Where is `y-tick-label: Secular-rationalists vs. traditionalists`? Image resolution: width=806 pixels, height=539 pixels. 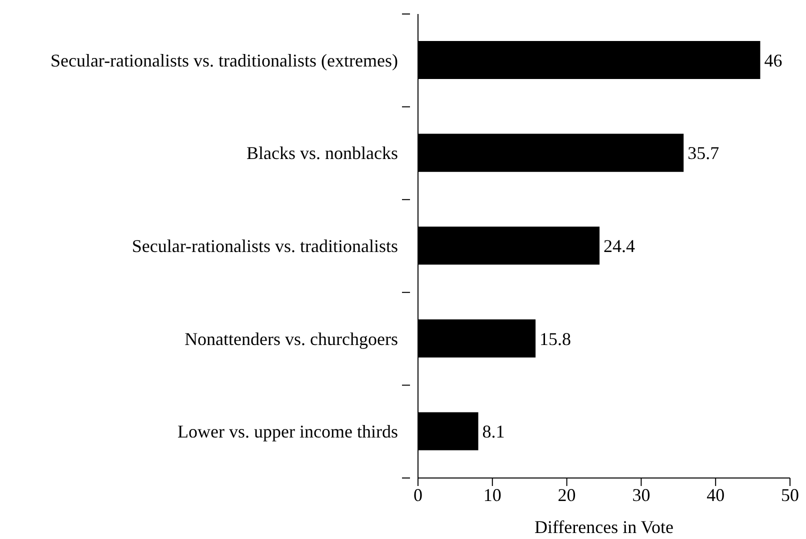
y-tick-label: Secular-rationalists vs. traditionalists is located at coordinates (265, 246).